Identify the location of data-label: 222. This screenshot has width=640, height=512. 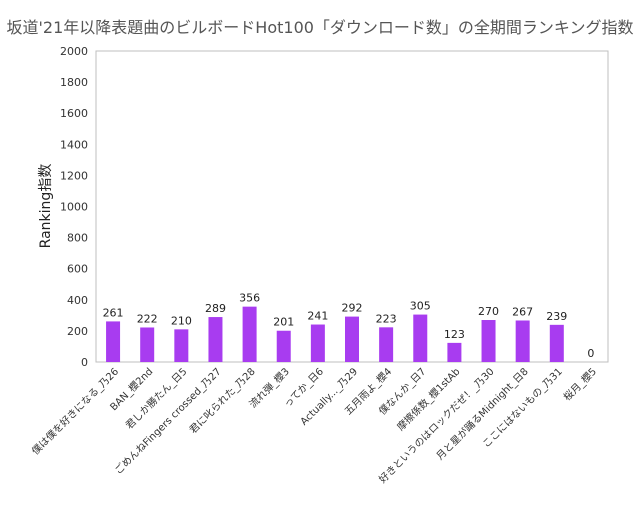
(147, 318).